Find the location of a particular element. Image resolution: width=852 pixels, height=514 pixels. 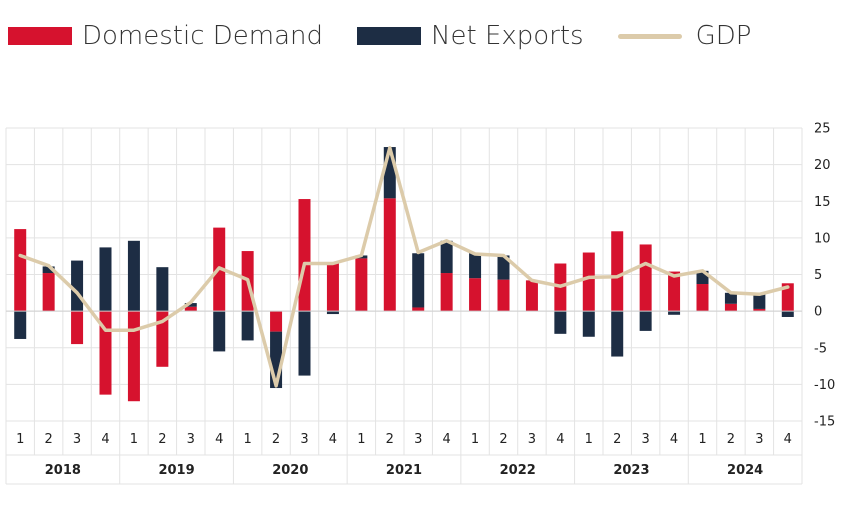

y-tick-label: 0 is located at coordinates (818, 312).